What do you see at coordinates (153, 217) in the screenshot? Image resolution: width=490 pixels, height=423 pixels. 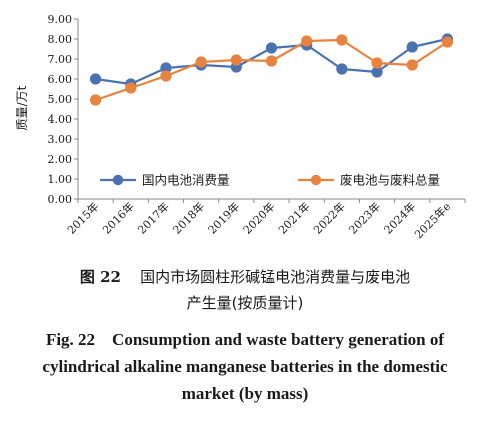 I see `x-tick-label: 2017年` at bounding box center [153, 217].